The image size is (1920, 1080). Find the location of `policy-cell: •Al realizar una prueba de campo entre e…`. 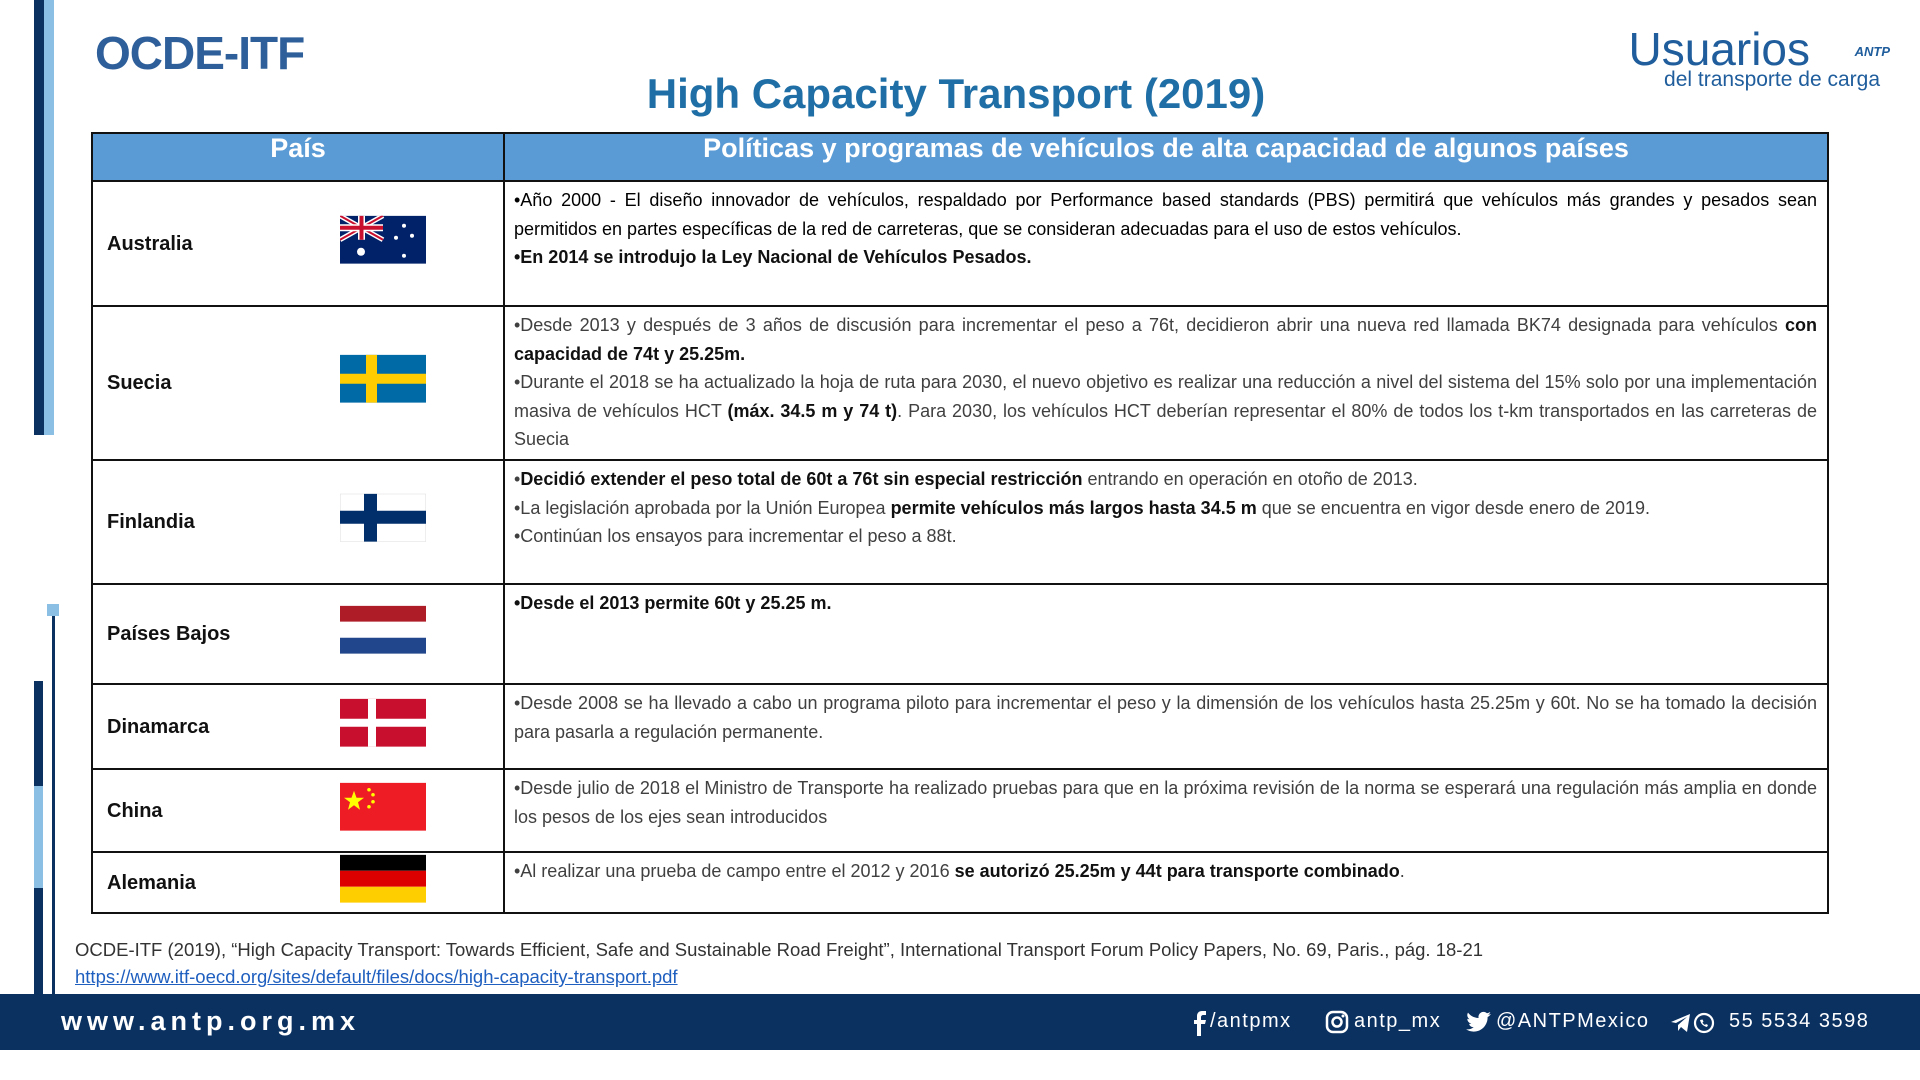

policy-cell: •Al realizar una prueba de campo entre e… is located at coordinates (1166, 882).